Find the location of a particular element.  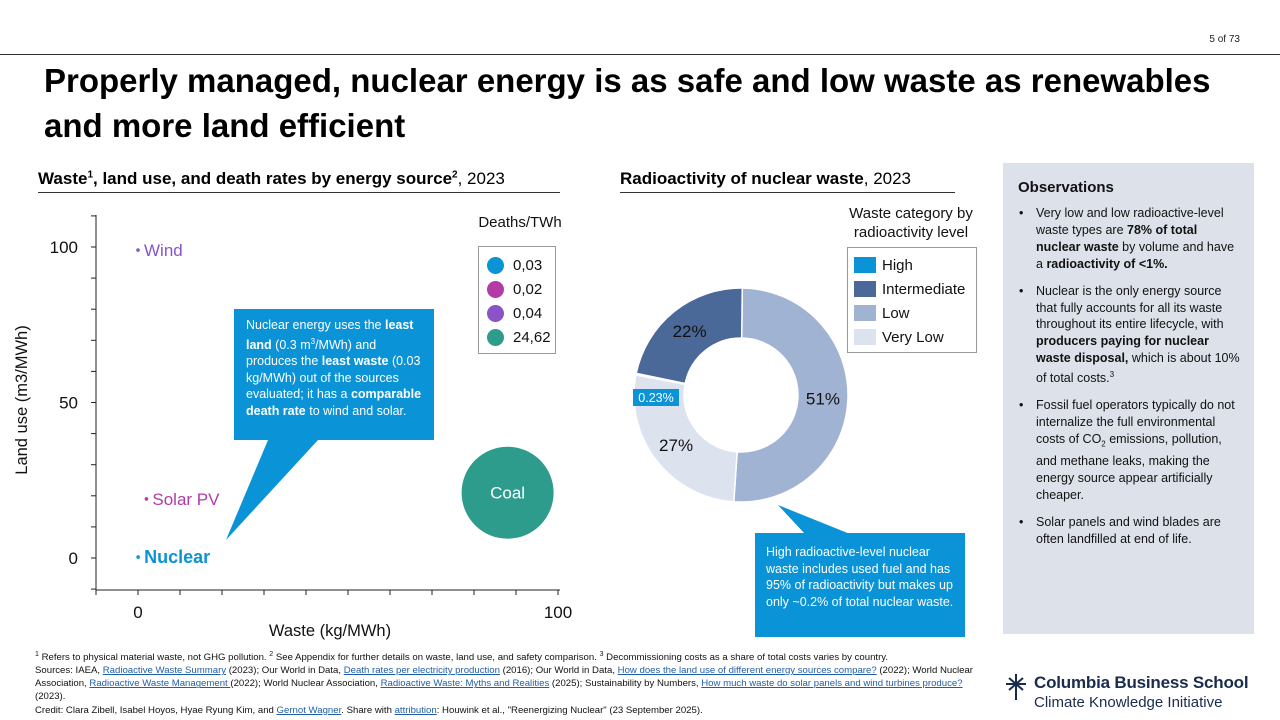

crown-logo-icon is located at coordinates (1016, 687).